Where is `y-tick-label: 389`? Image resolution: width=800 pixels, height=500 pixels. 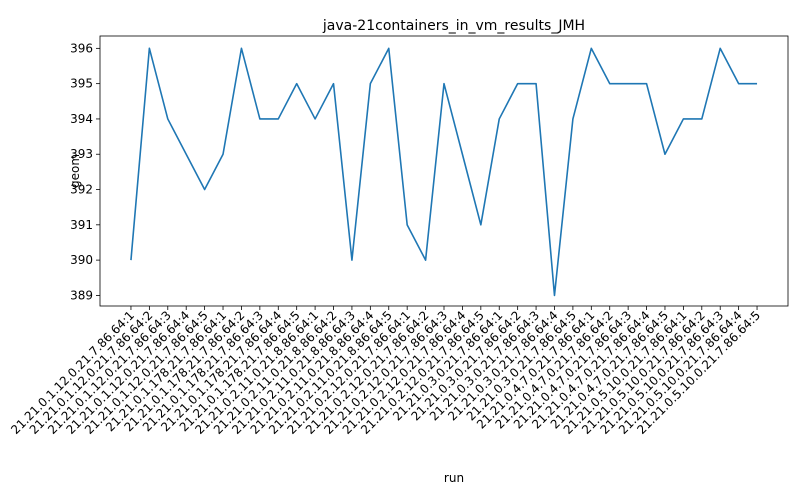
y-tick-label: 389 is located at coordinates (81, 295).